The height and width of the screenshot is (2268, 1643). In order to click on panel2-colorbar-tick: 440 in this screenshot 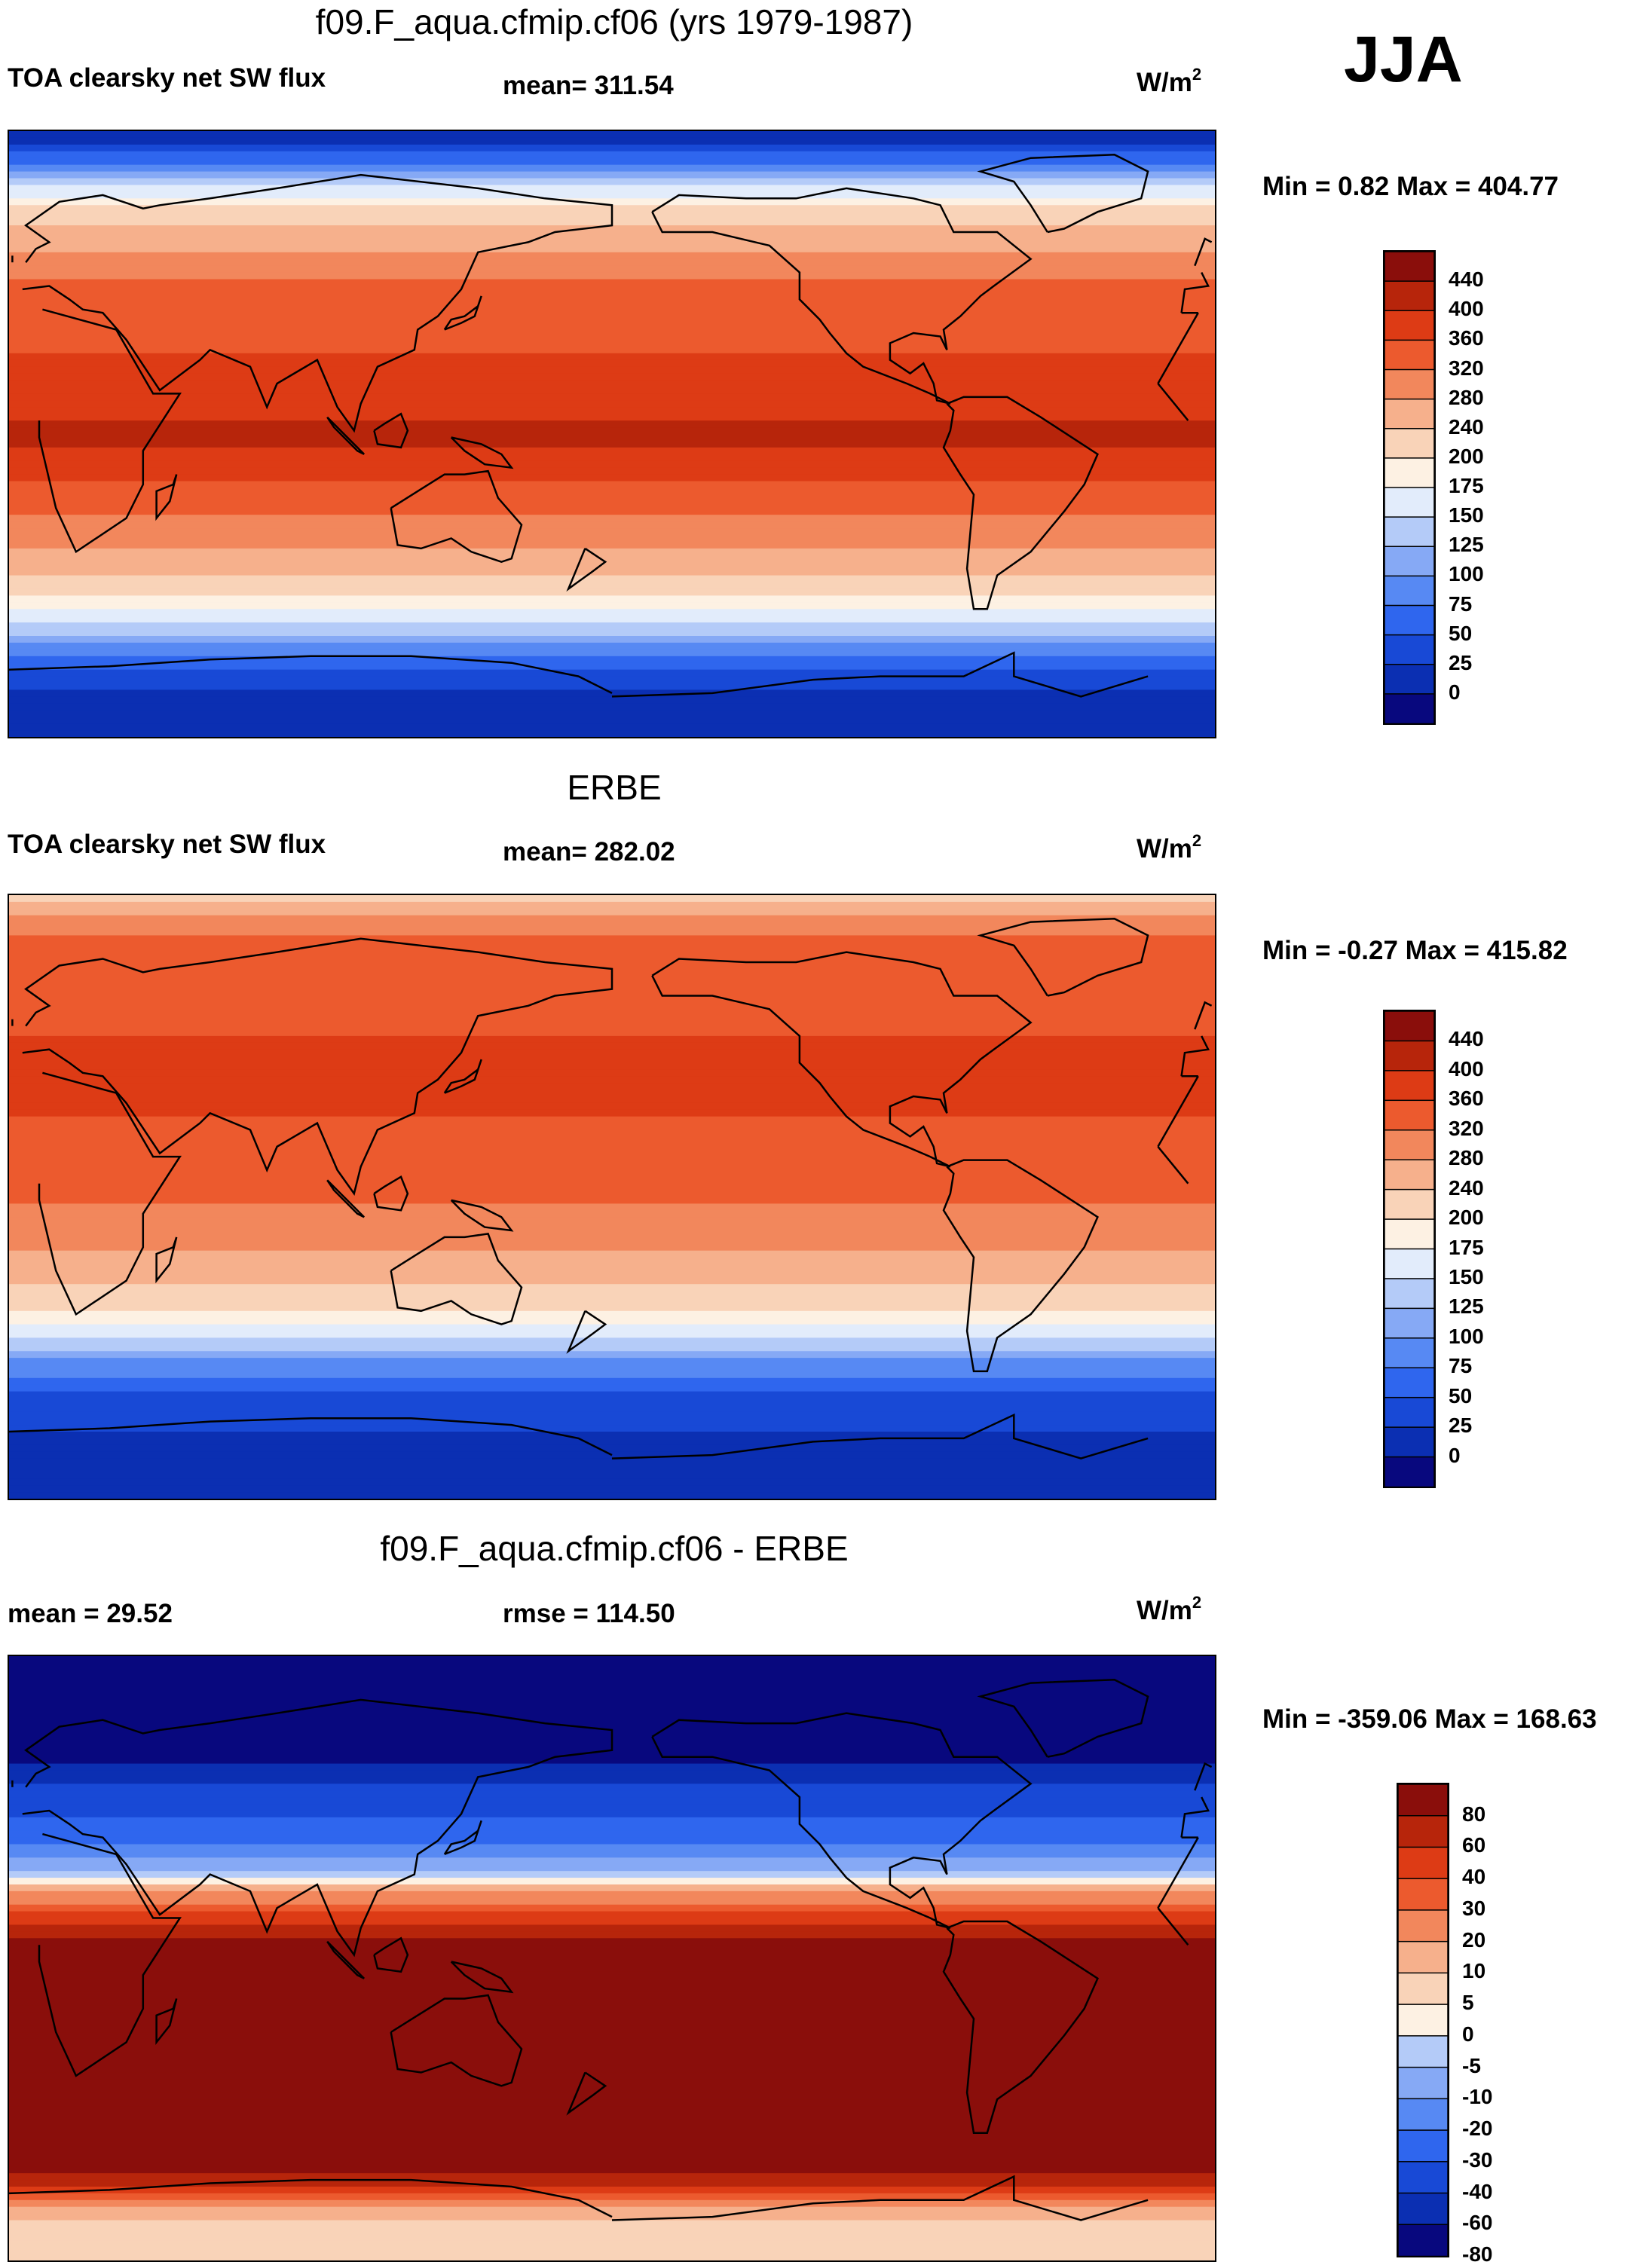, I will do `click(1466, 1039)`.